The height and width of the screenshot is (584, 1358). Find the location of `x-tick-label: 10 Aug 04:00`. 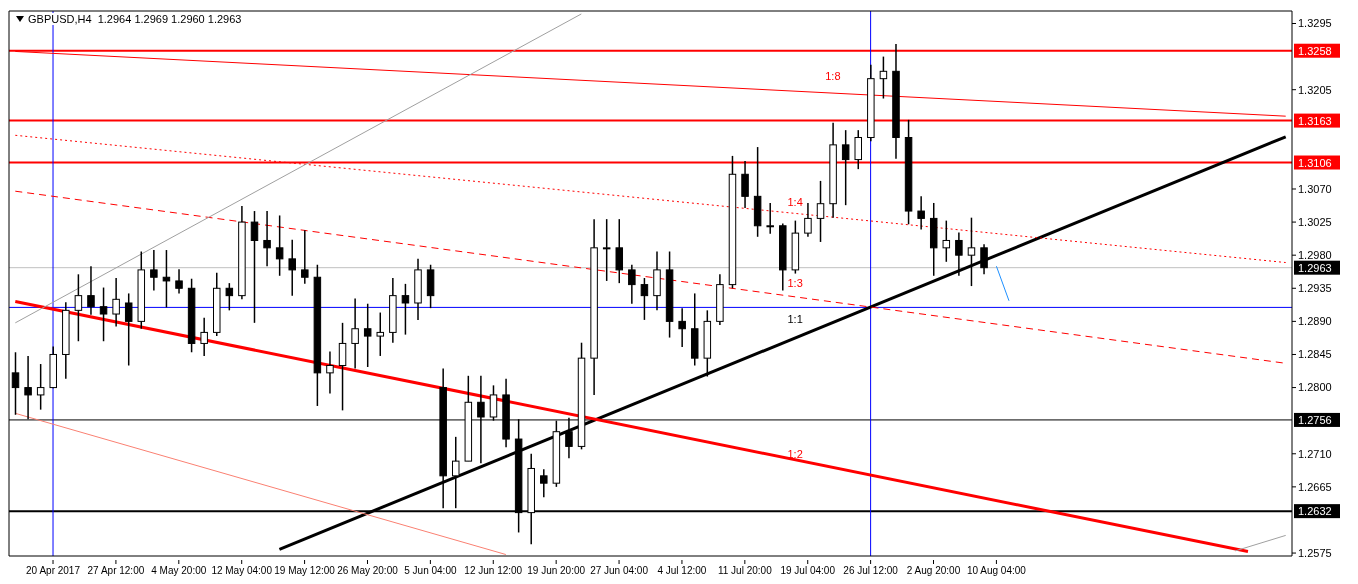

x-tick-label: 10 Aug 04:00 is located at coordinates (996, 570).